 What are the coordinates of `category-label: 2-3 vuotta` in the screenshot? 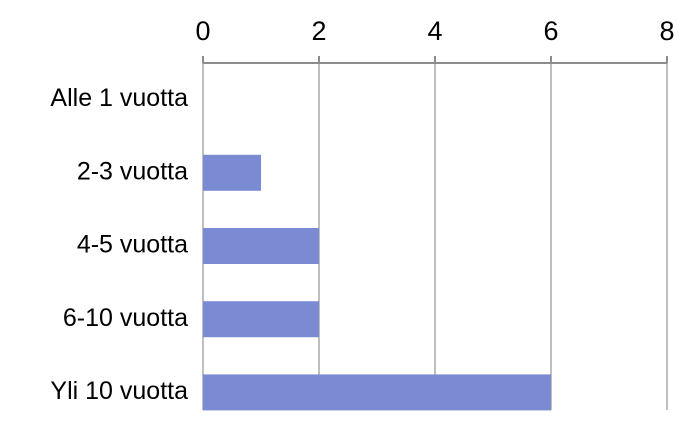 It's located at (132, 171).